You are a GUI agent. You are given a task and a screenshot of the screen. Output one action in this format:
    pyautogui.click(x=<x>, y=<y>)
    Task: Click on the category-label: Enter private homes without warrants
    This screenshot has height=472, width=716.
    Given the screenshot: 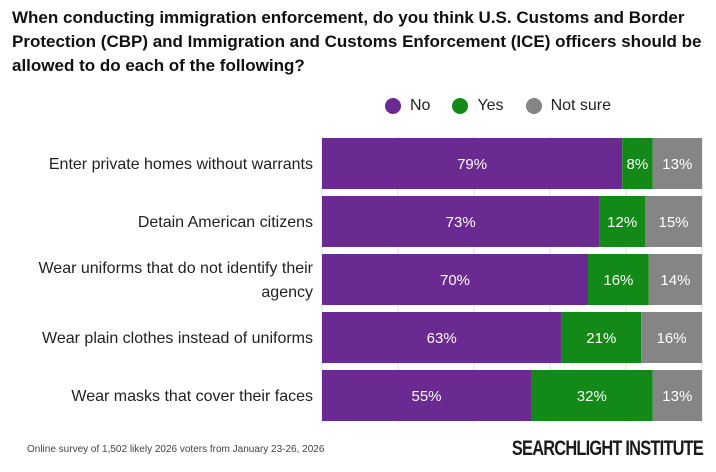 What is the action you would take?
    pyautogui.click(x=181, y=164)
    